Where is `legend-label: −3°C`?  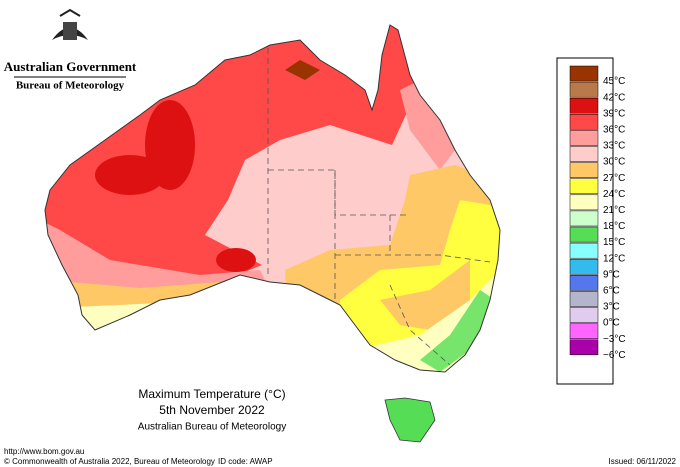 legend-label: −3°C is located at coordinates (614, 339).